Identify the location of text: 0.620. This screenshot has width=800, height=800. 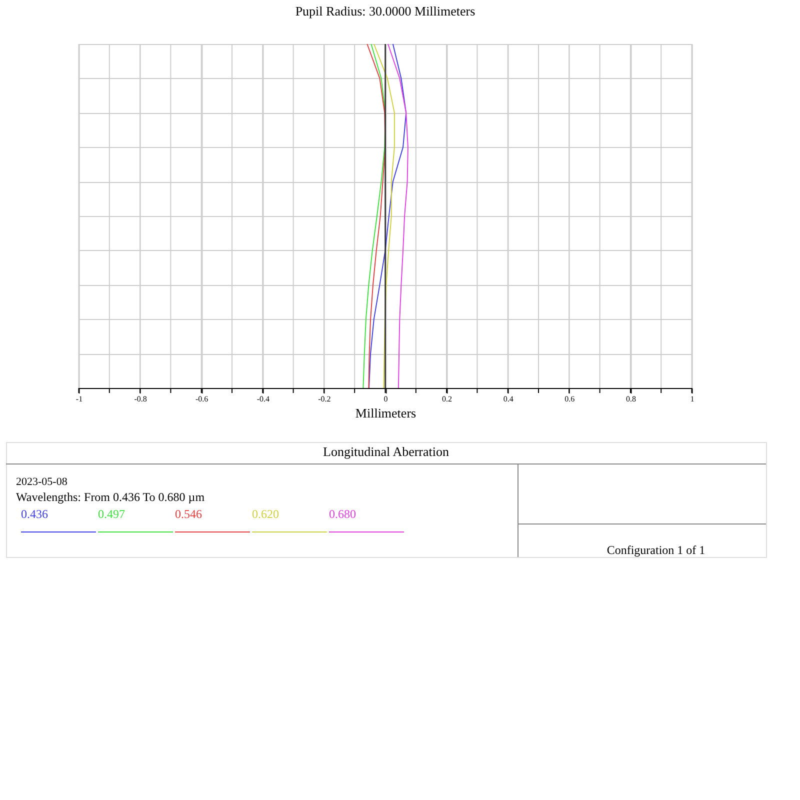
(265, 514).